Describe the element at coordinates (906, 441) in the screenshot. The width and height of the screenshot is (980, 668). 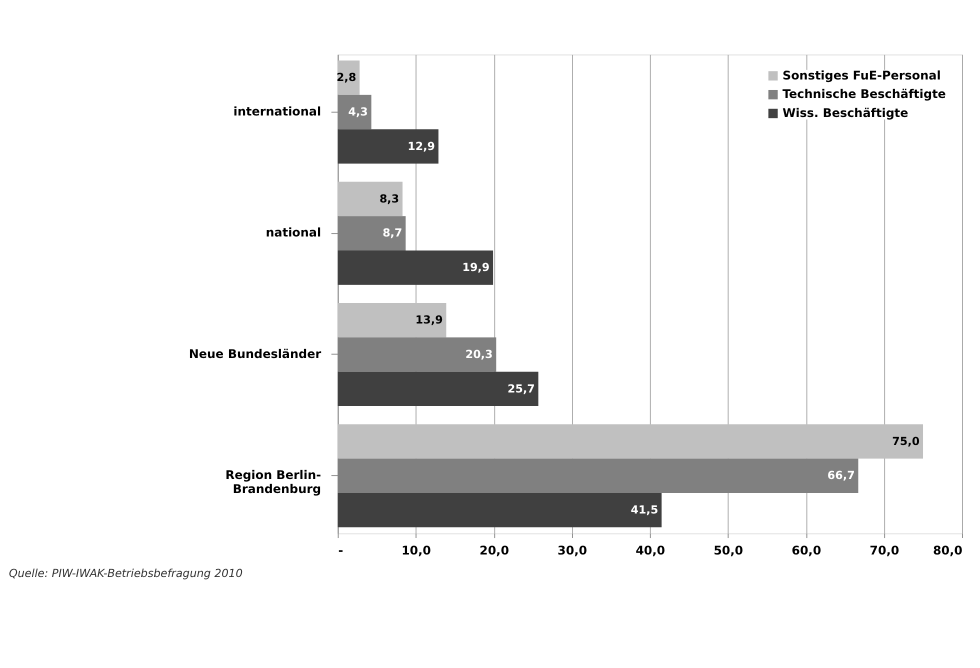
I see `data-label: 75,0` at that location.